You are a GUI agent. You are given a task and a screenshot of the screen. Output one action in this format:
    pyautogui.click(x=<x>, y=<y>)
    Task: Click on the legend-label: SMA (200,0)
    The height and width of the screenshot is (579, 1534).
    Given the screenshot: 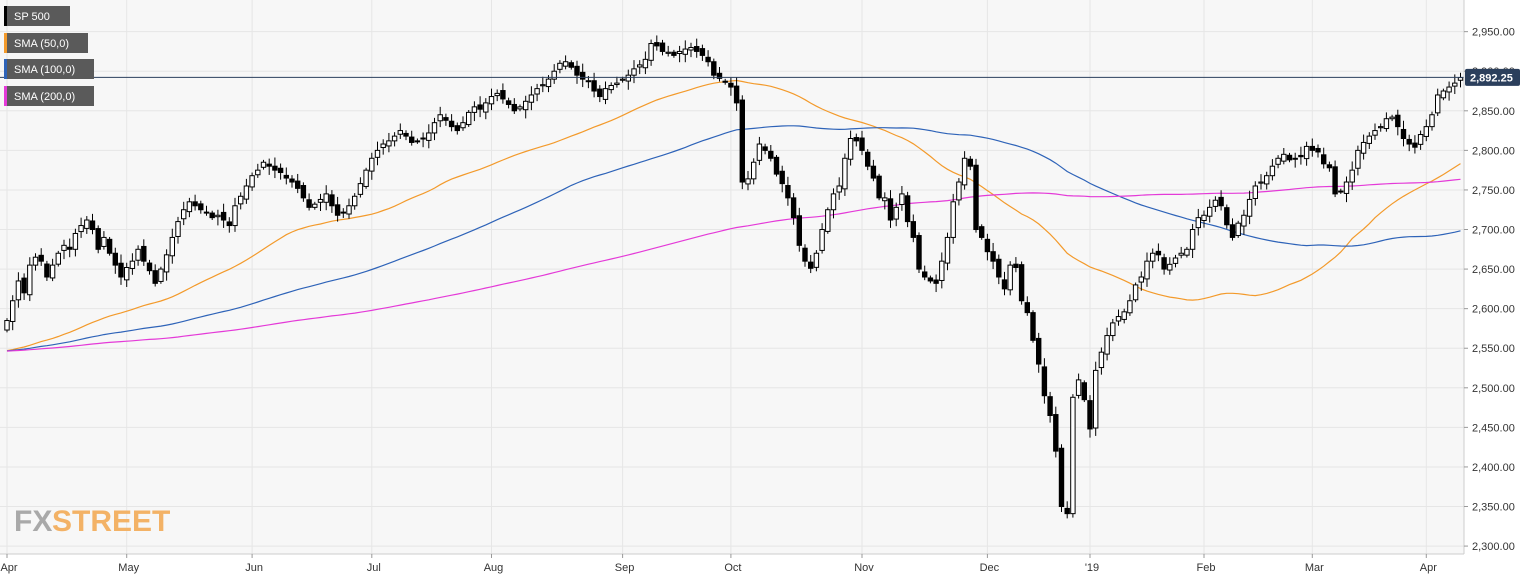 What is the action you would take?
    pyautogui.click(x=44, y=97)
    